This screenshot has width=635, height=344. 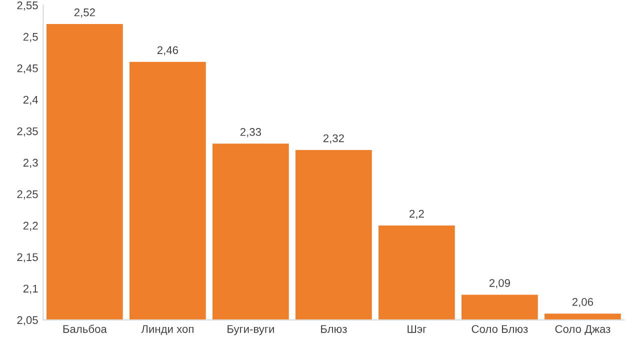 I want to click on x-tick-label: Соло Джаз, so click(x=582, y=330).